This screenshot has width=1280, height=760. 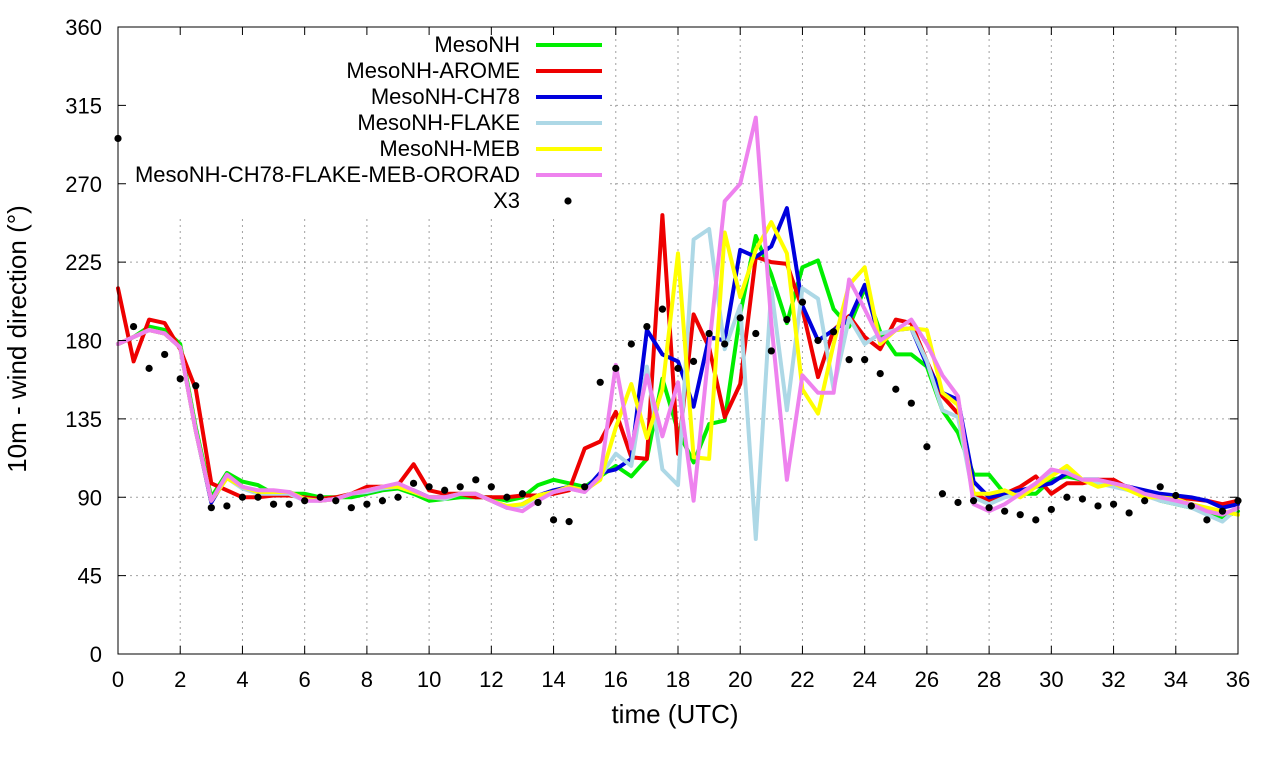 What do you see at coordinates (429, 679) in the screenshot?
I see `x-tick-label: 10` at bounding box center [429, 679].